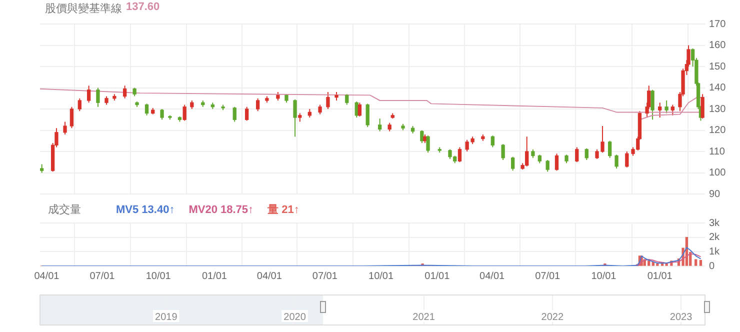 The height and width of the screenshot is (332, 740). What do you see at coordinates (145, 210) in the screenshot?
I see `text: MV5 13.40↑` at bounding box center [145, 210].